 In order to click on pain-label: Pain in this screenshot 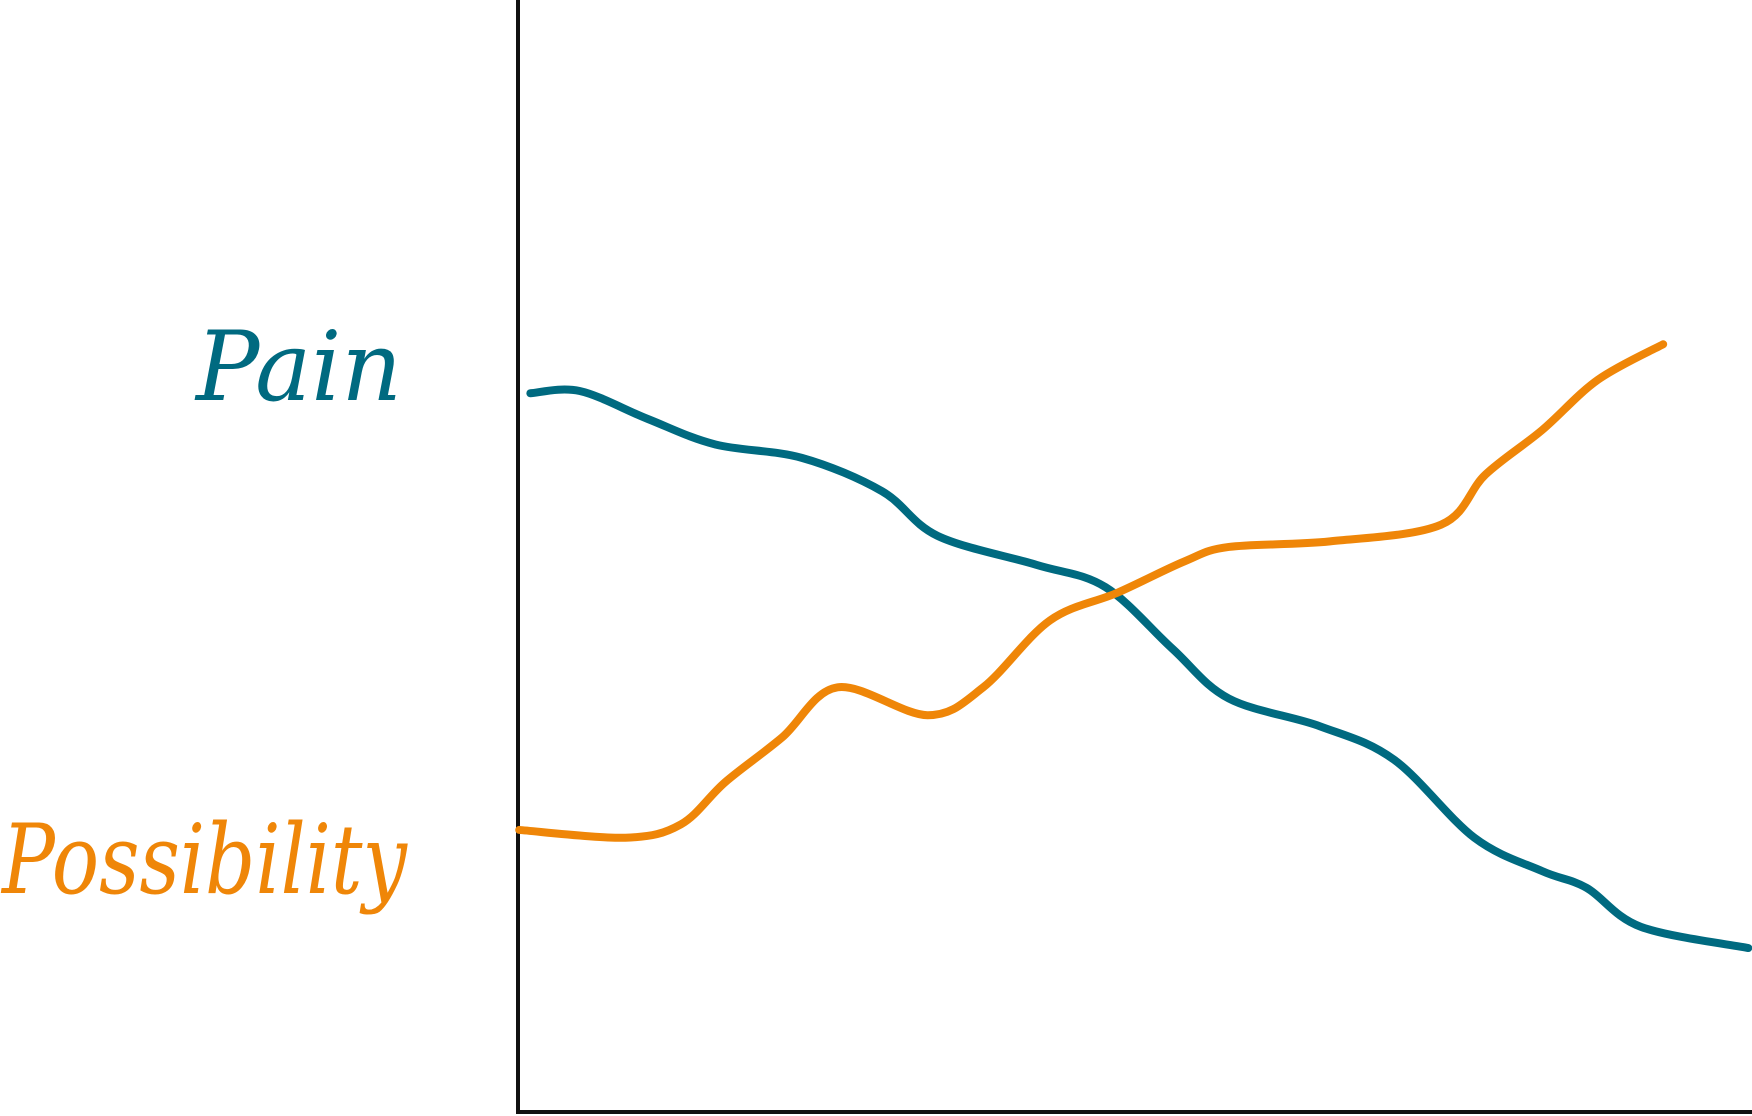, I will do `click(298, 367)`.